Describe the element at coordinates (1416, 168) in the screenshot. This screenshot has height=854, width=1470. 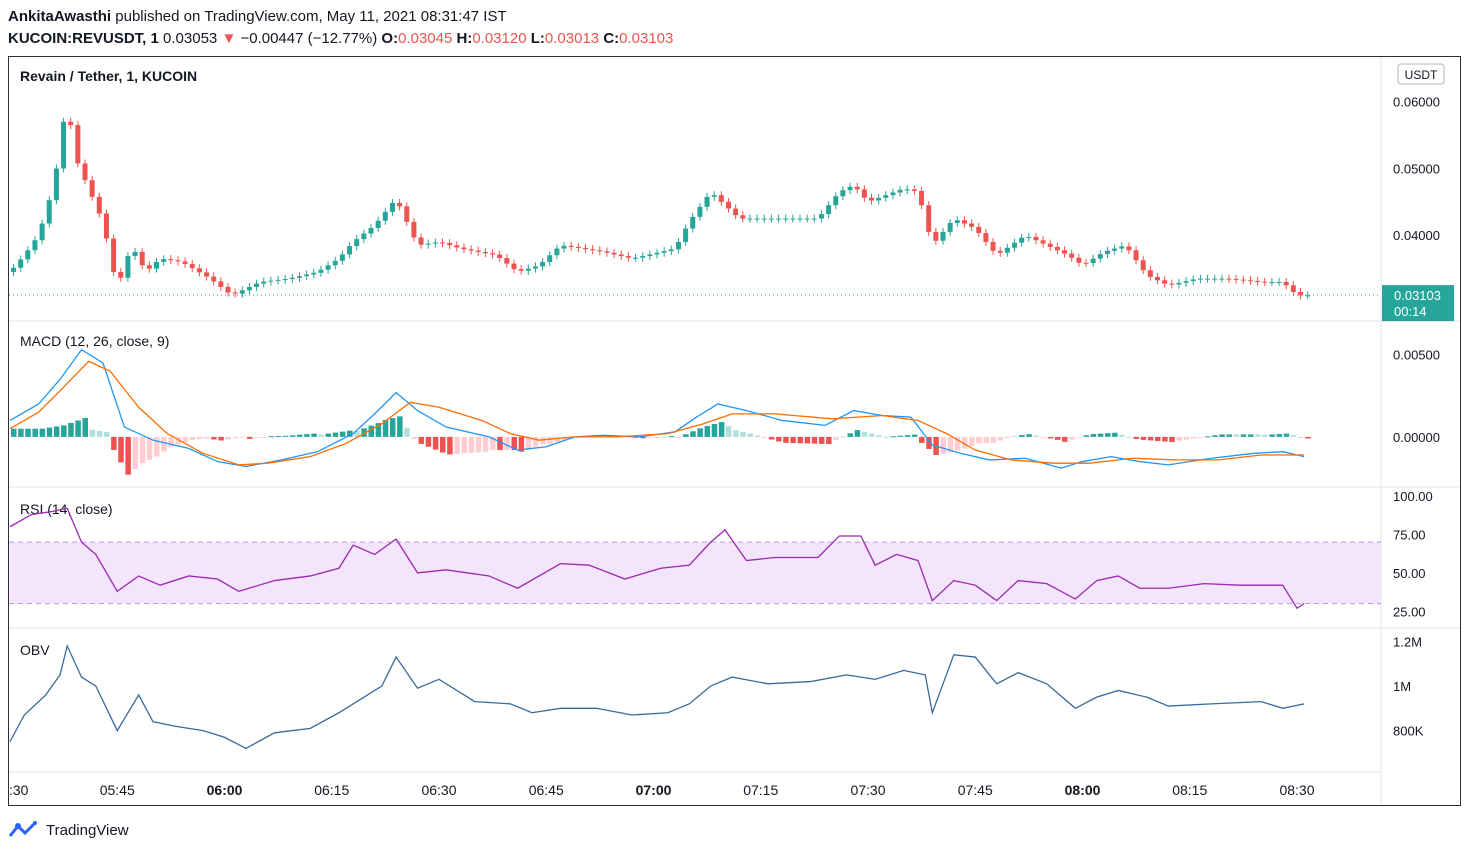
I see `price-tick-label: 0.05000` at that location.